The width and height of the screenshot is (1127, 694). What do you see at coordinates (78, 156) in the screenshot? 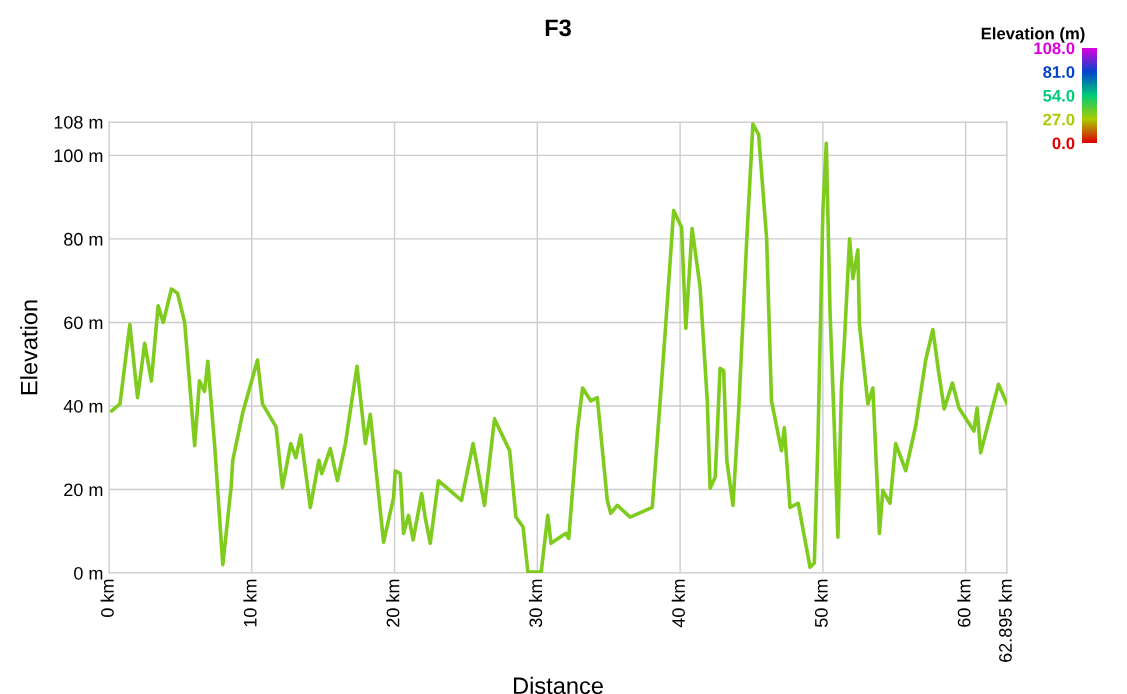
I see `y-tick-label: 100 m` at bounding box center [78, 156].